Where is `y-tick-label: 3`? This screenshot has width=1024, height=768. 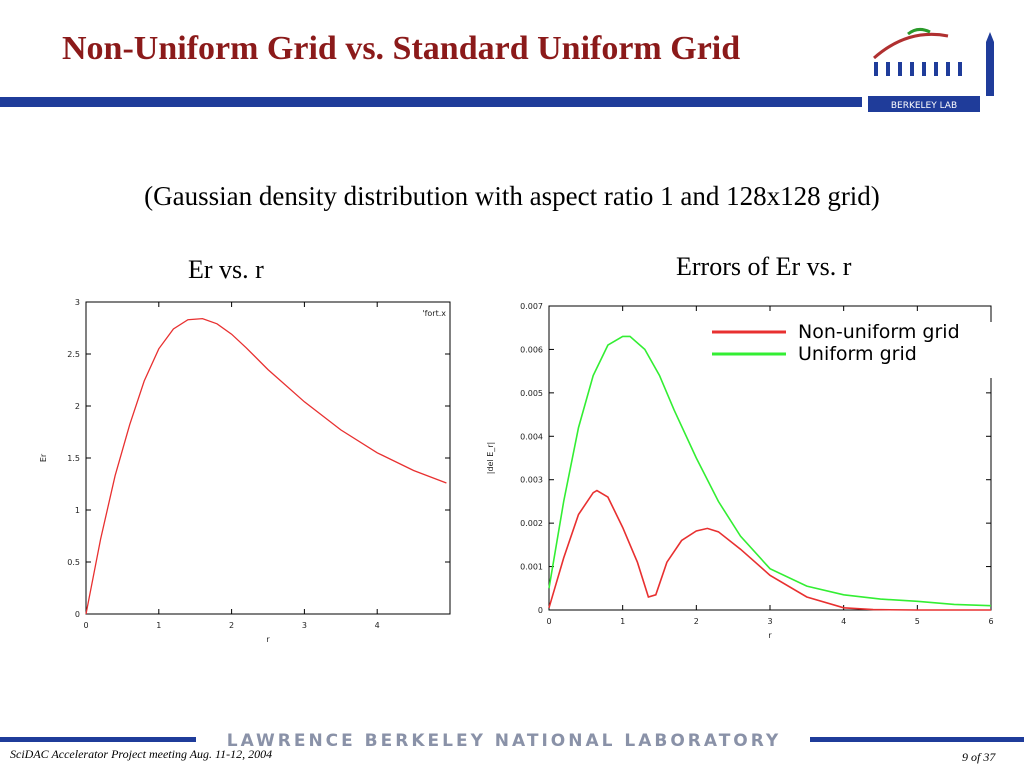 y-tick-label: 3 is located at coordinates (77, 302).